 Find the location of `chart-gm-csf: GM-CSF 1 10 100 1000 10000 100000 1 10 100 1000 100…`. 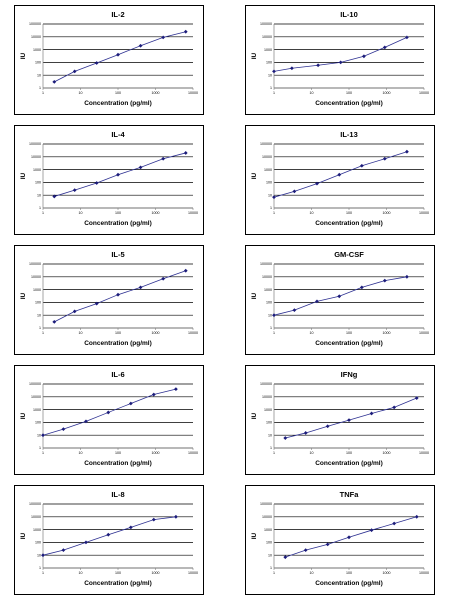

chart-gm-csf: GM-CSF 1 10 100 1000 10000 100000 1 10 100 1000 100… is located at coordinates (340, 298).